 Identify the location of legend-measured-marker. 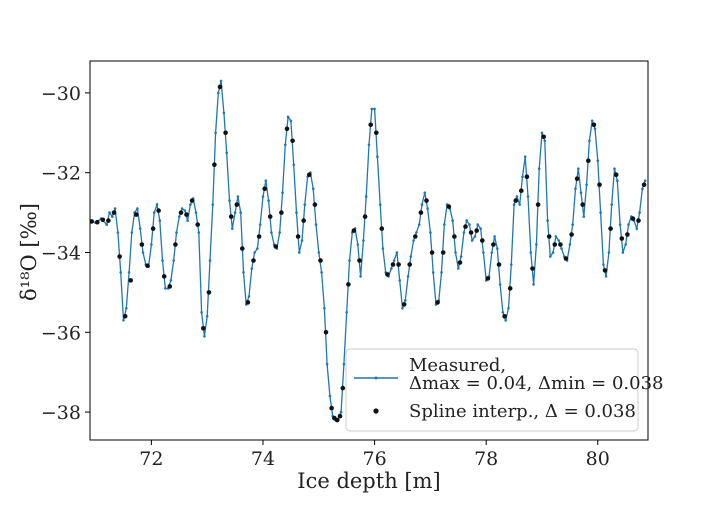
(376, 378).